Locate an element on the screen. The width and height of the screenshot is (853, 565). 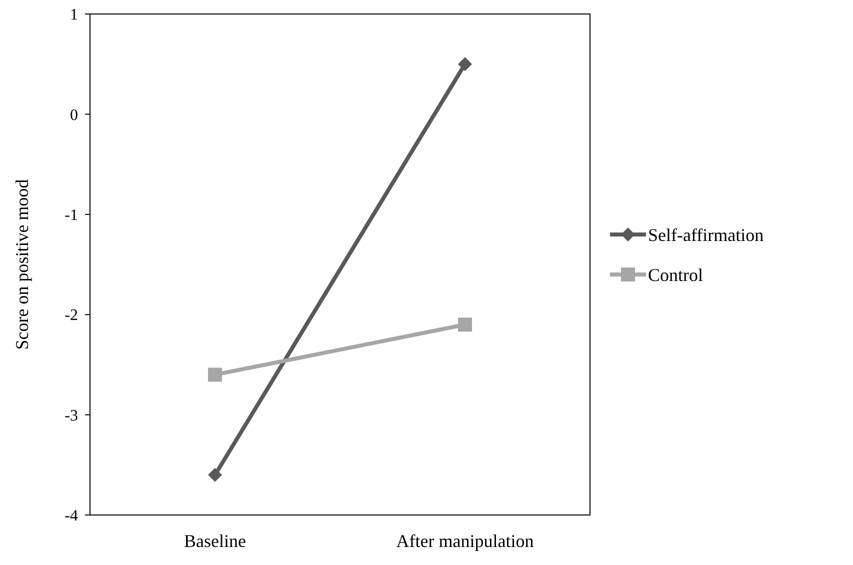
x-tick-label: Baseline is located at coordinates (215, 541).